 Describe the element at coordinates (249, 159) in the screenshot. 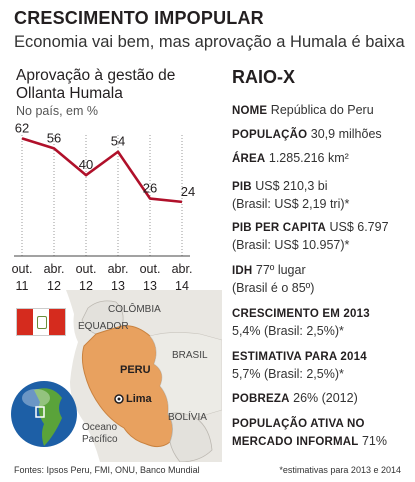

I see `fact-label: ÁREA` at that location.